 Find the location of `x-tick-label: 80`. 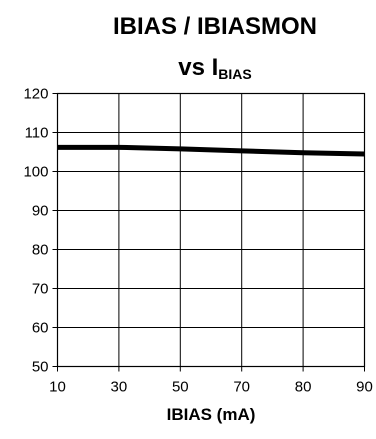

x-tick-label: 80 is located at coordinates (303, 387).